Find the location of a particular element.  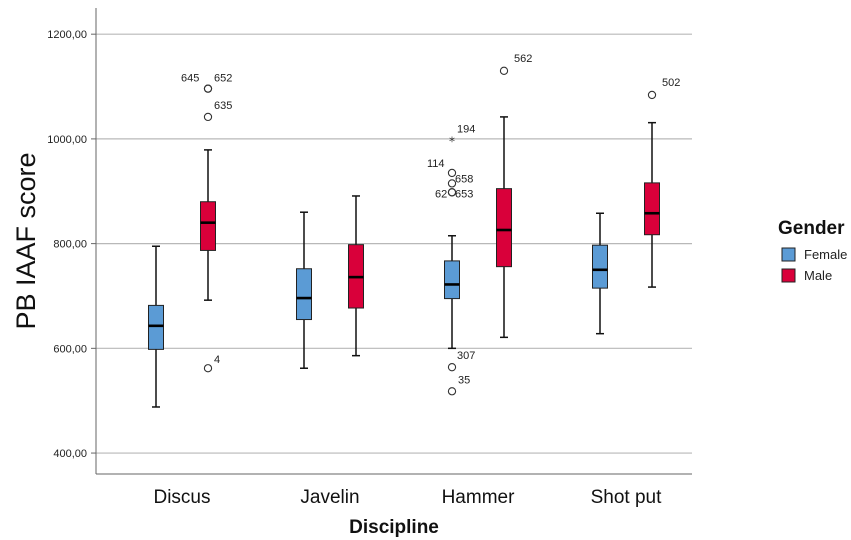

x-tick-label: Javelin is located at coordinates (329, 497).